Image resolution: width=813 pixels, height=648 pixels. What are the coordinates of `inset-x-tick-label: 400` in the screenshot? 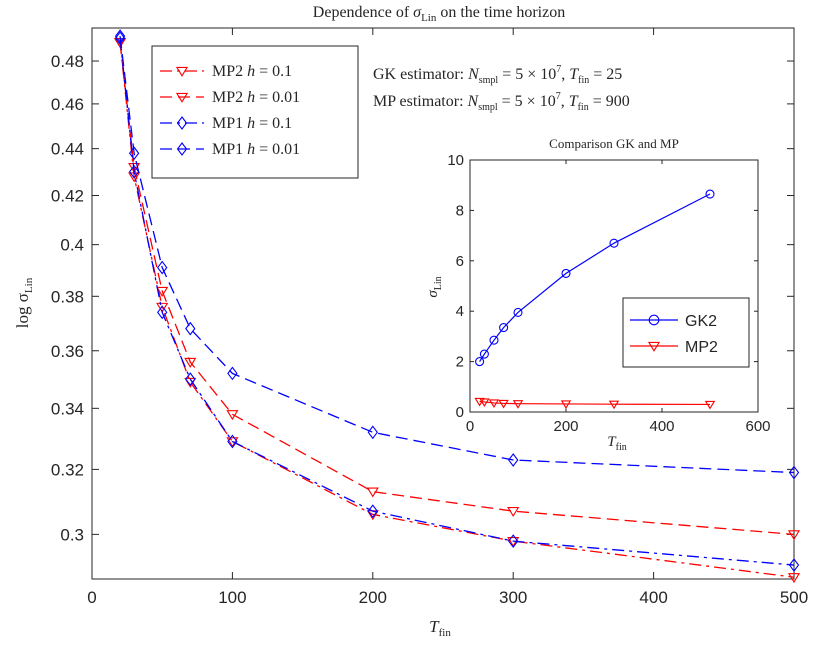 It's located at (661, 426).